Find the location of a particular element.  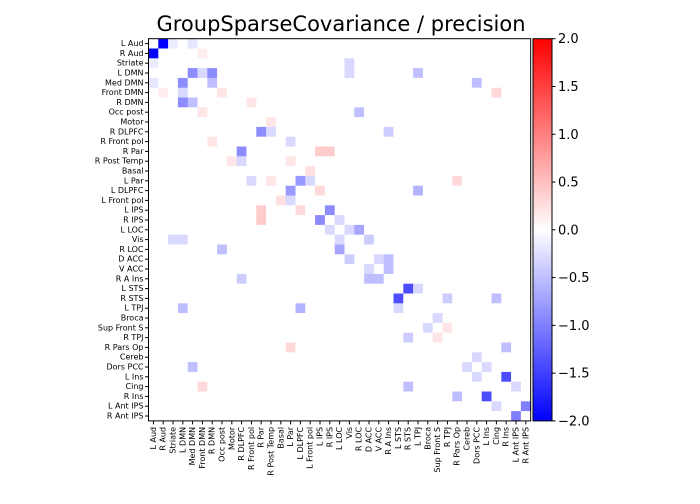

x-tick-label: R A Ins is located at coordinates (388, 441).